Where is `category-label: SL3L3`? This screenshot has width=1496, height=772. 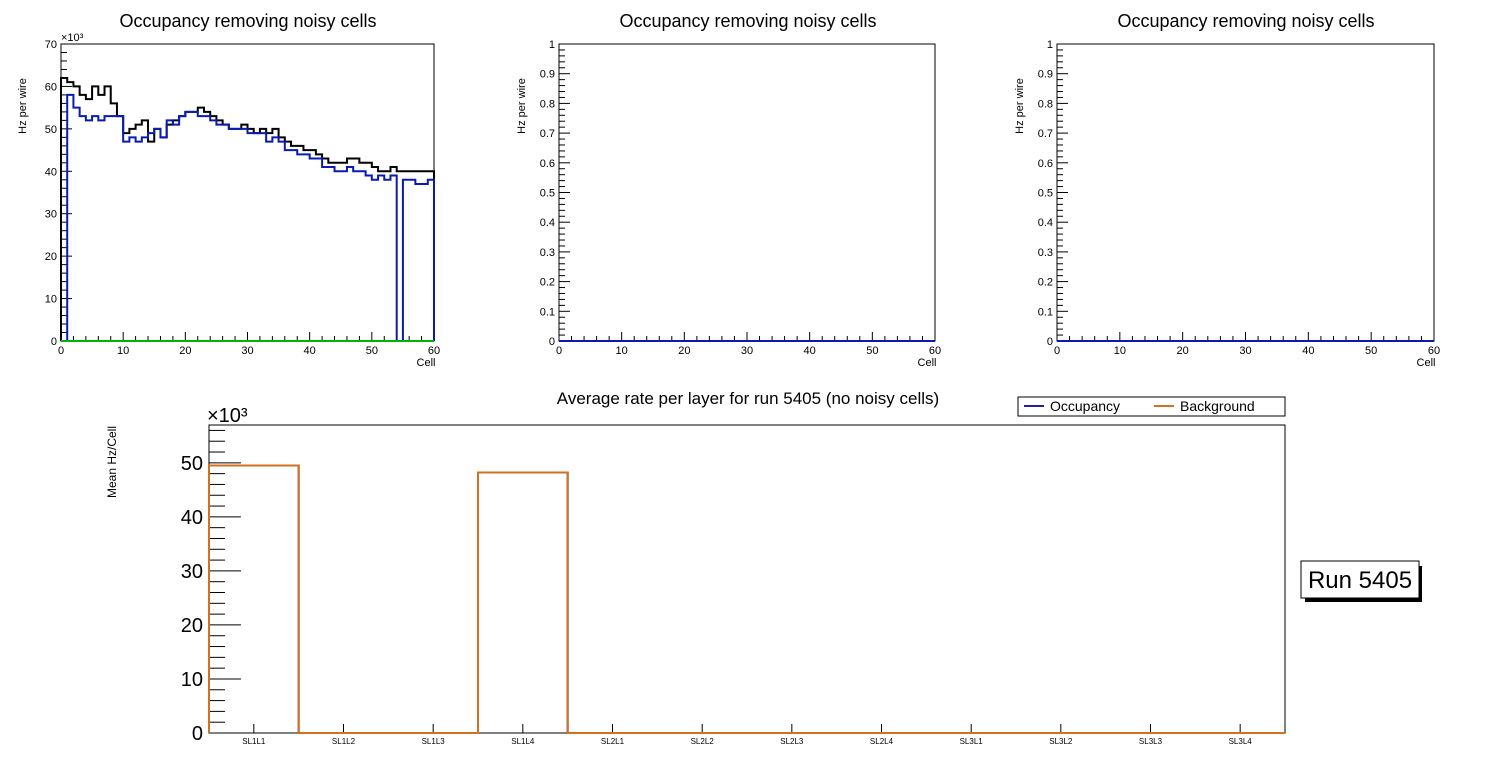 category-label: SL3L3 is located at coordinates (1151, 741).